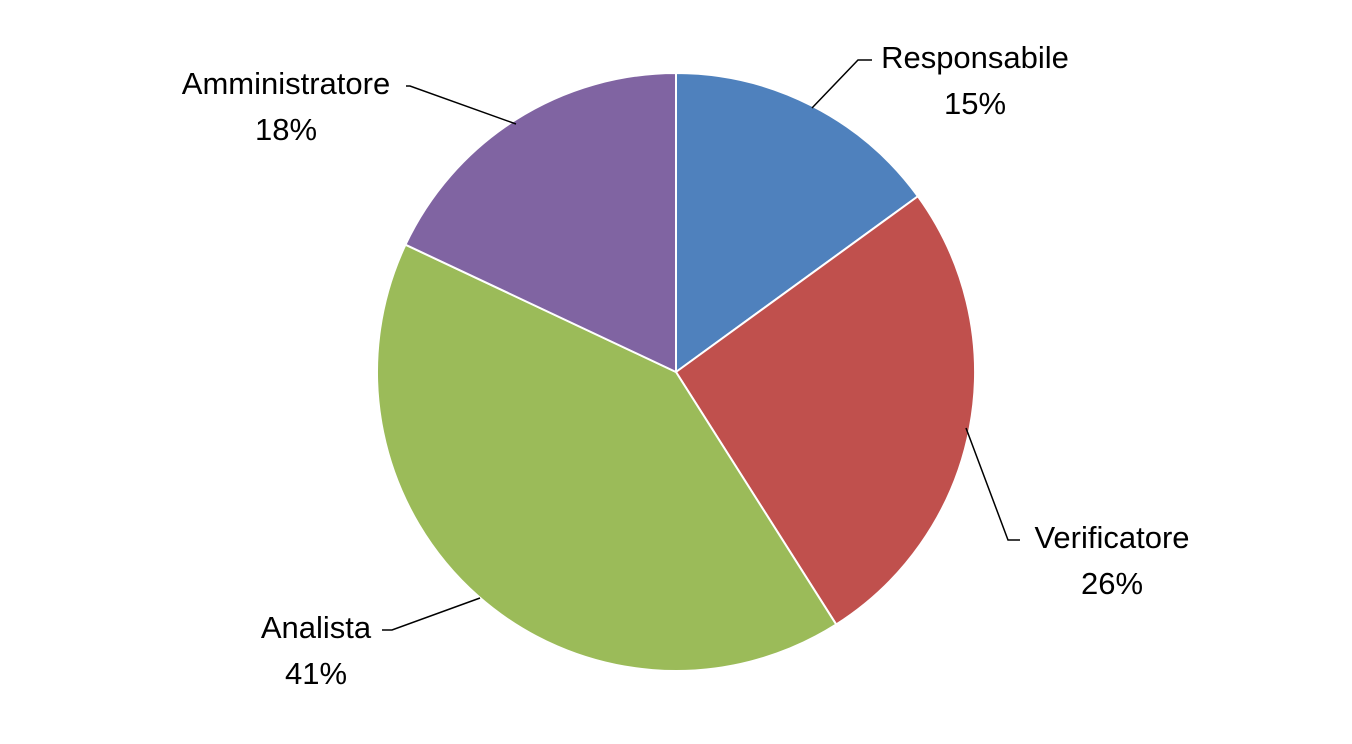  I want to click on pie-slice-responsabile, so click(797, 222).